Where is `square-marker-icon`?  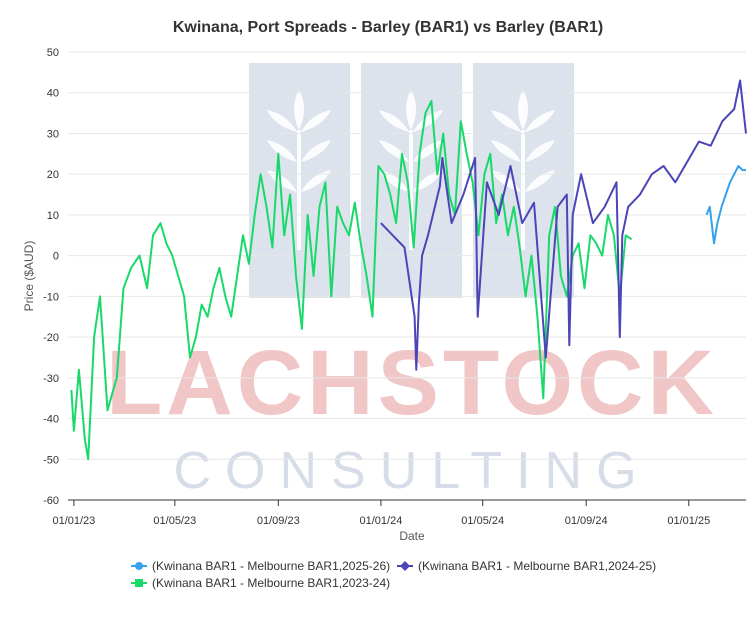
square-marker-icon is located at coordinates (139, 583).